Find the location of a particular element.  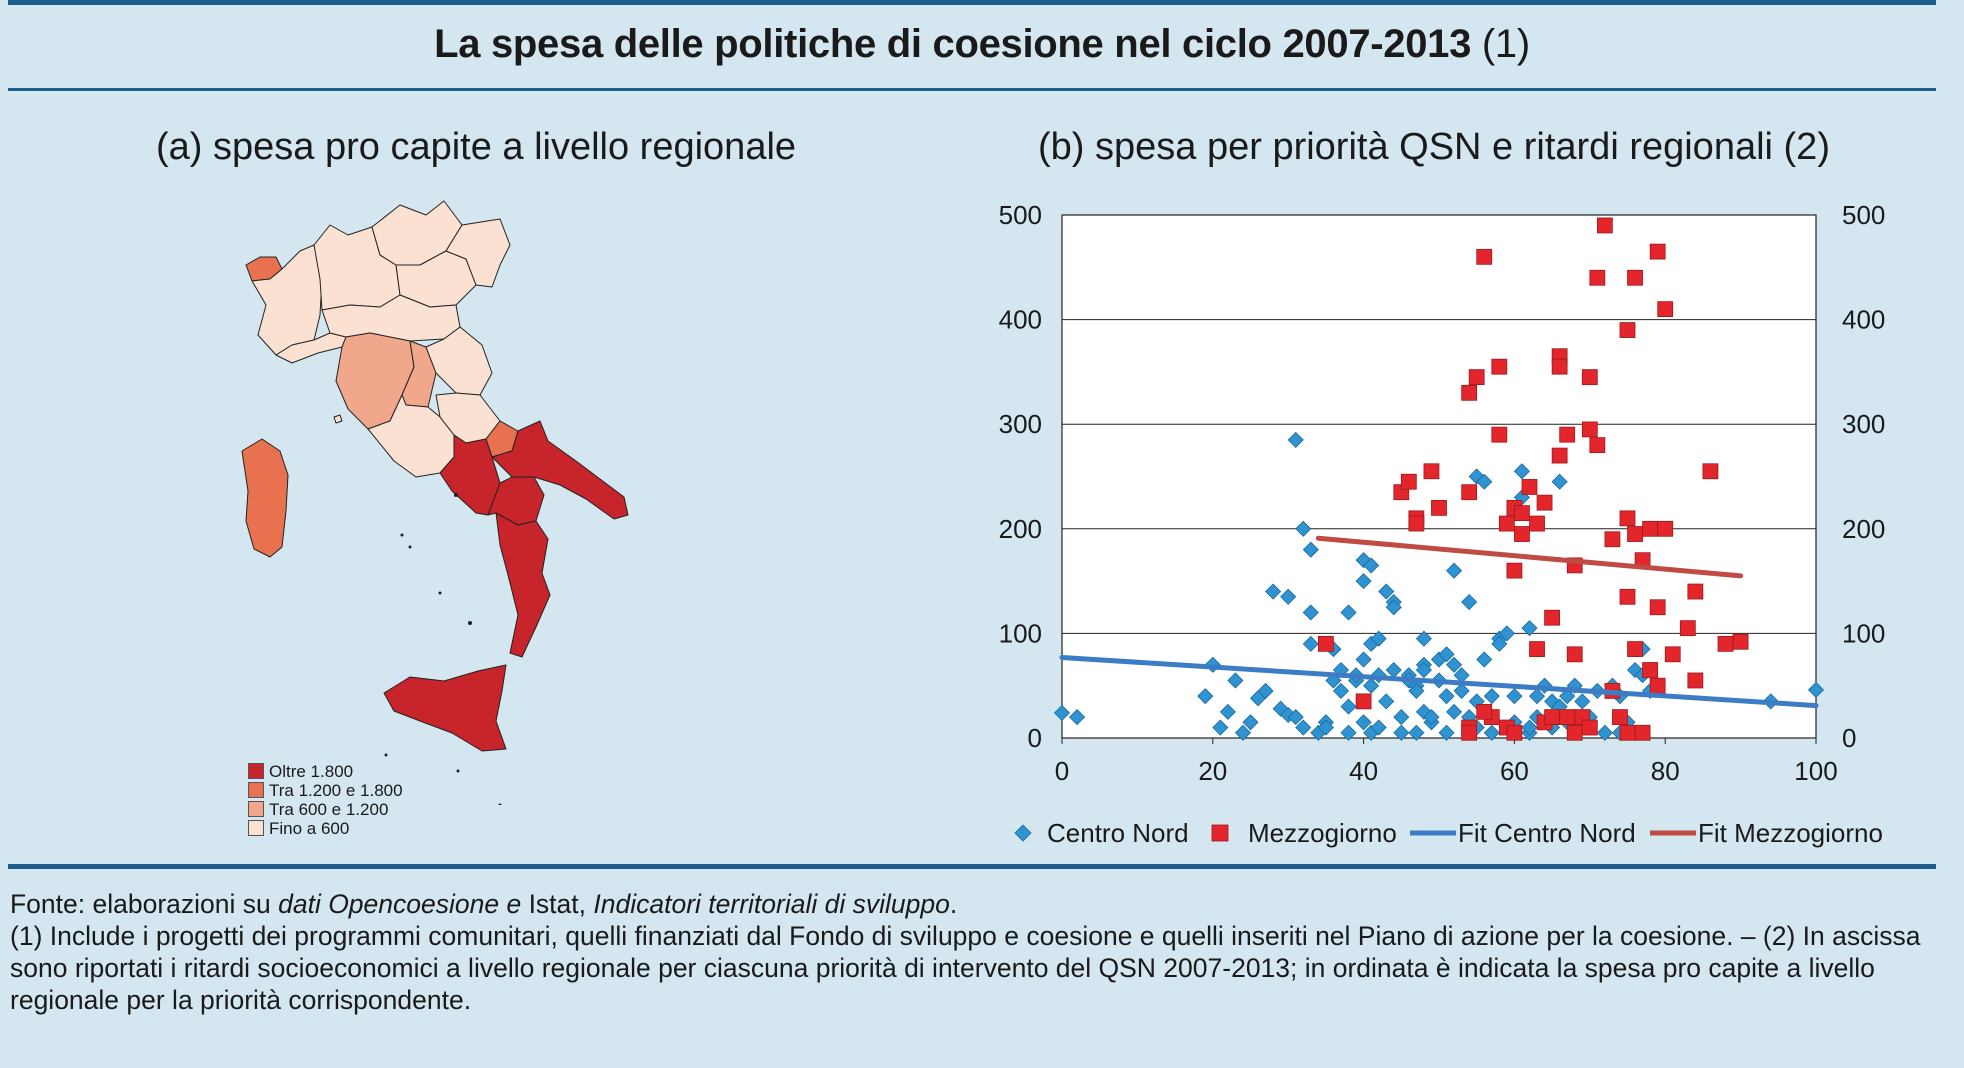

legend-item: Fino a 600 is located at coordinates (325, 828).